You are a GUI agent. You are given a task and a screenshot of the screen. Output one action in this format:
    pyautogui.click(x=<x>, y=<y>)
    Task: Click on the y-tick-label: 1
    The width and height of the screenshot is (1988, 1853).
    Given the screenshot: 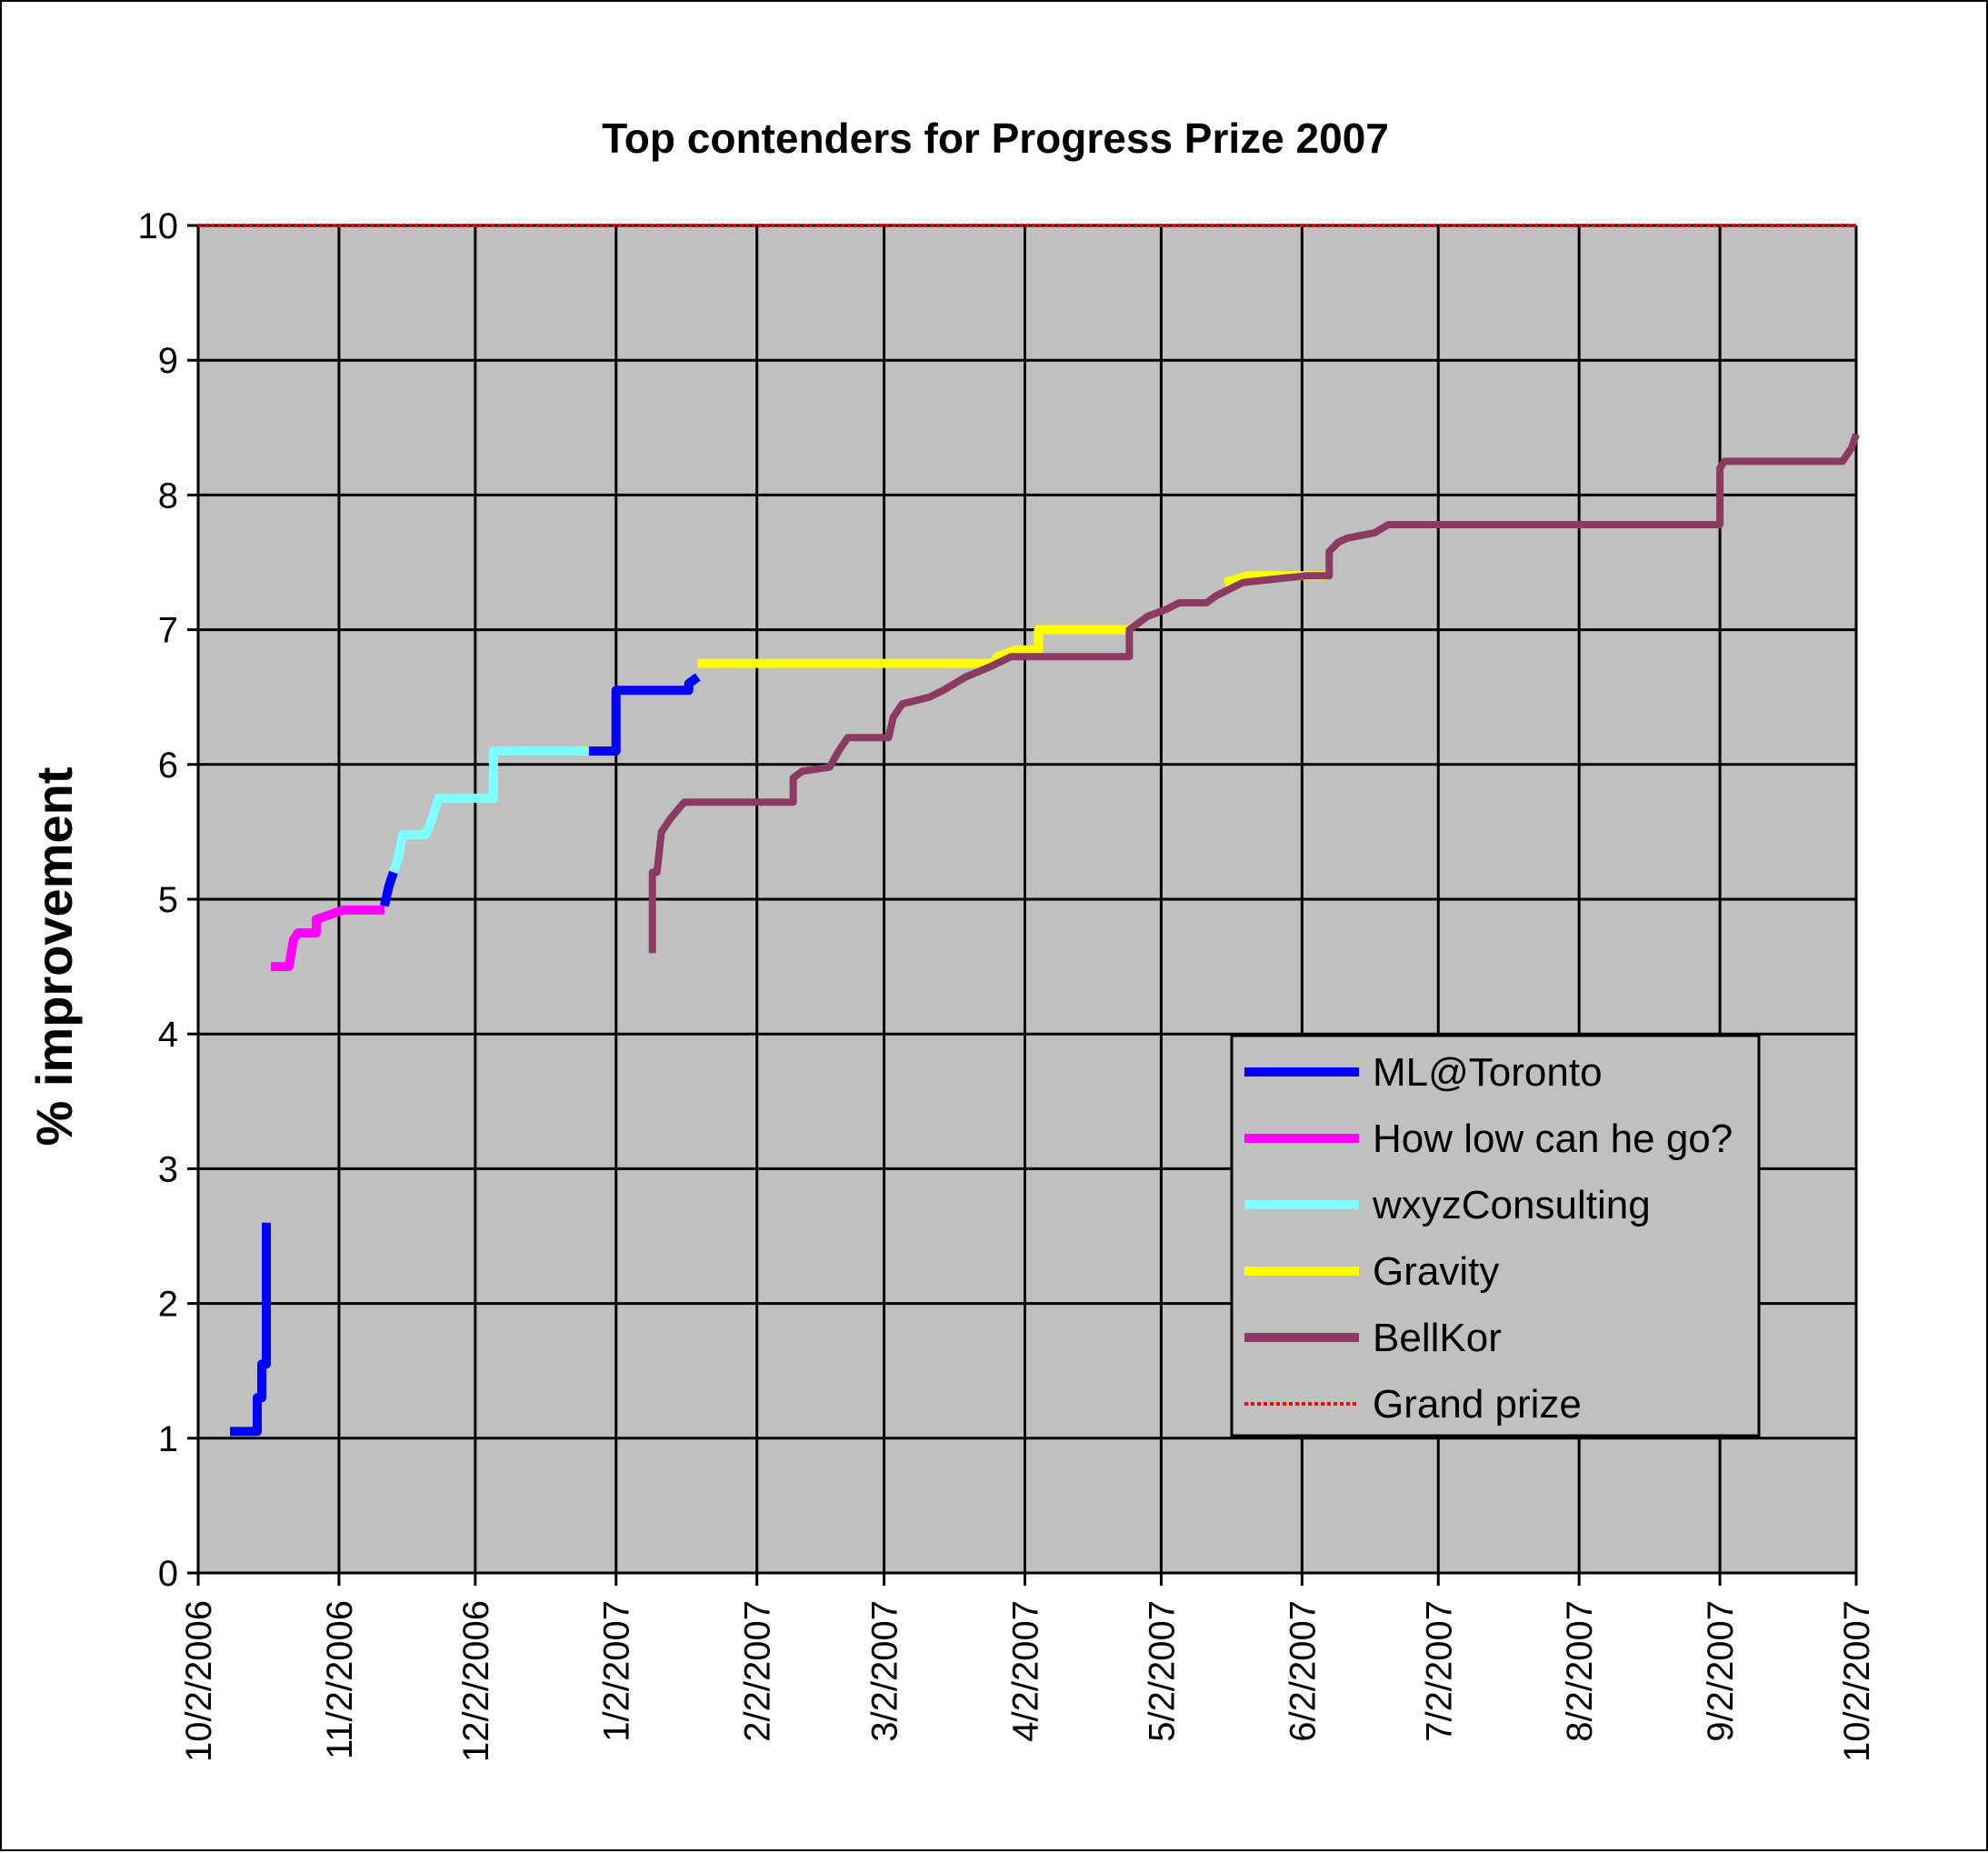 What is the action you would take?
    pyautogui.click(x=168, y=1439)
    